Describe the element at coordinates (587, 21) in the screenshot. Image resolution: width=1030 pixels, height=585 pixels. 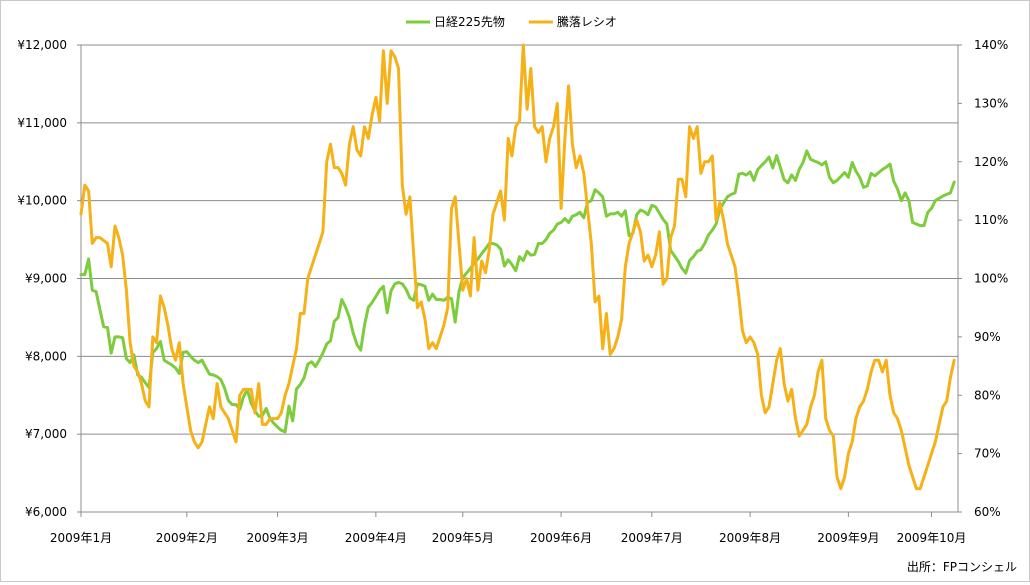
I see `legend-label: 騰落レシオ` at that location.